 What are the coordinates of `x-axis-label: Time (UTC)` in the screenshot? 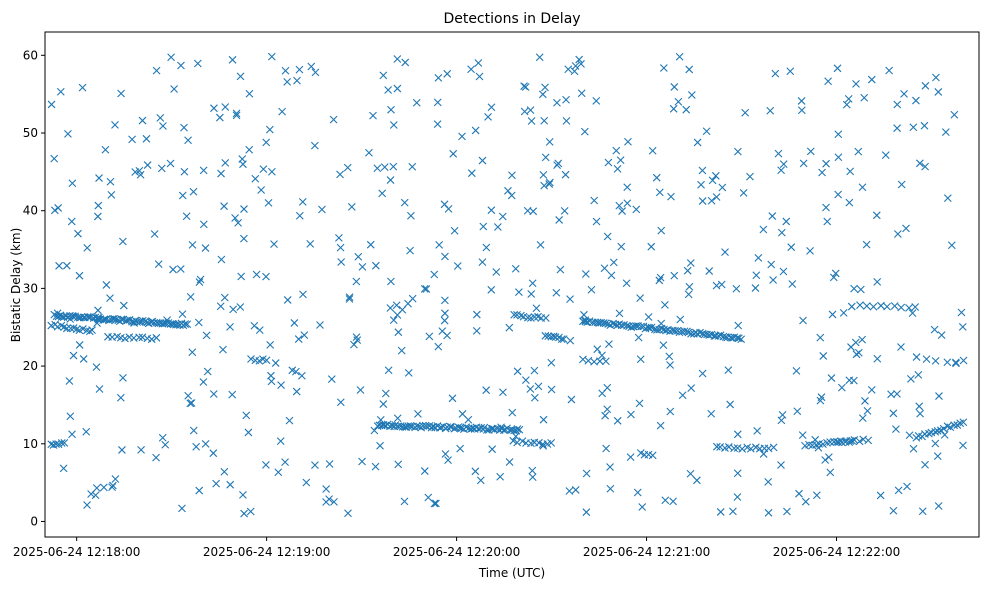 It's located at (511, 573).